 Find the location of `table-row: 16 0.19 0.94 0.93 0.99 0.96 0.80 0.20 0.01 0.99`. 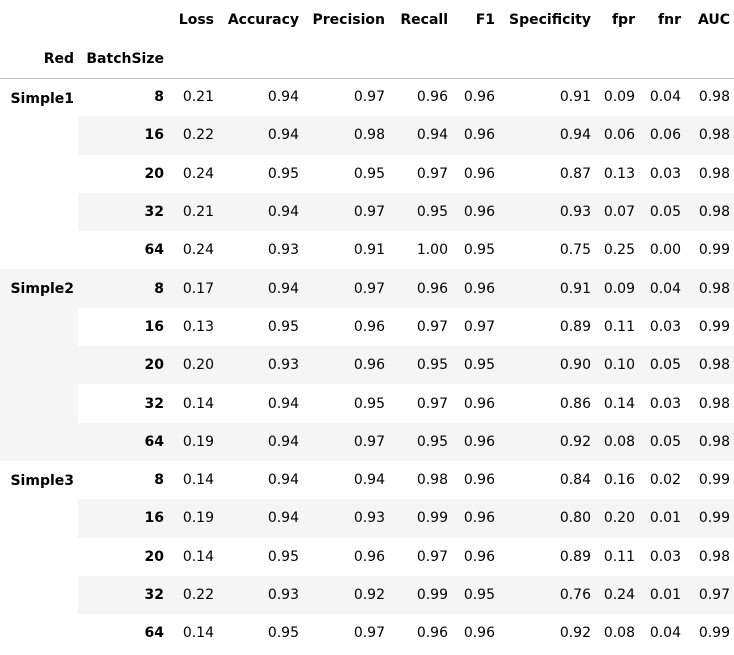

table-row: 16 0.19 0.94 0.93 0.99 0.96 0.80 0.20 0.01 0.99 is located at coordinates (367, 518).